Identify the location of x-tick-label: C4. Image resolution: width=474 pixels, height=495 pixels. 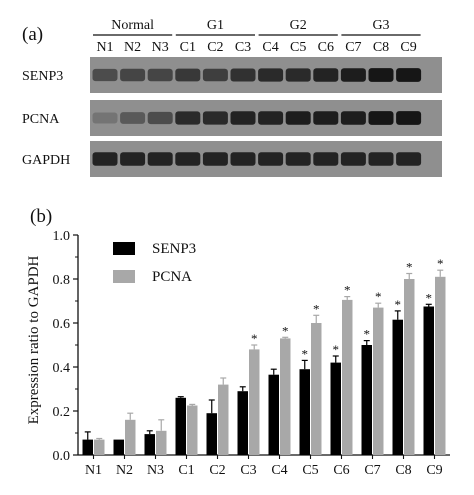
(279, 470).